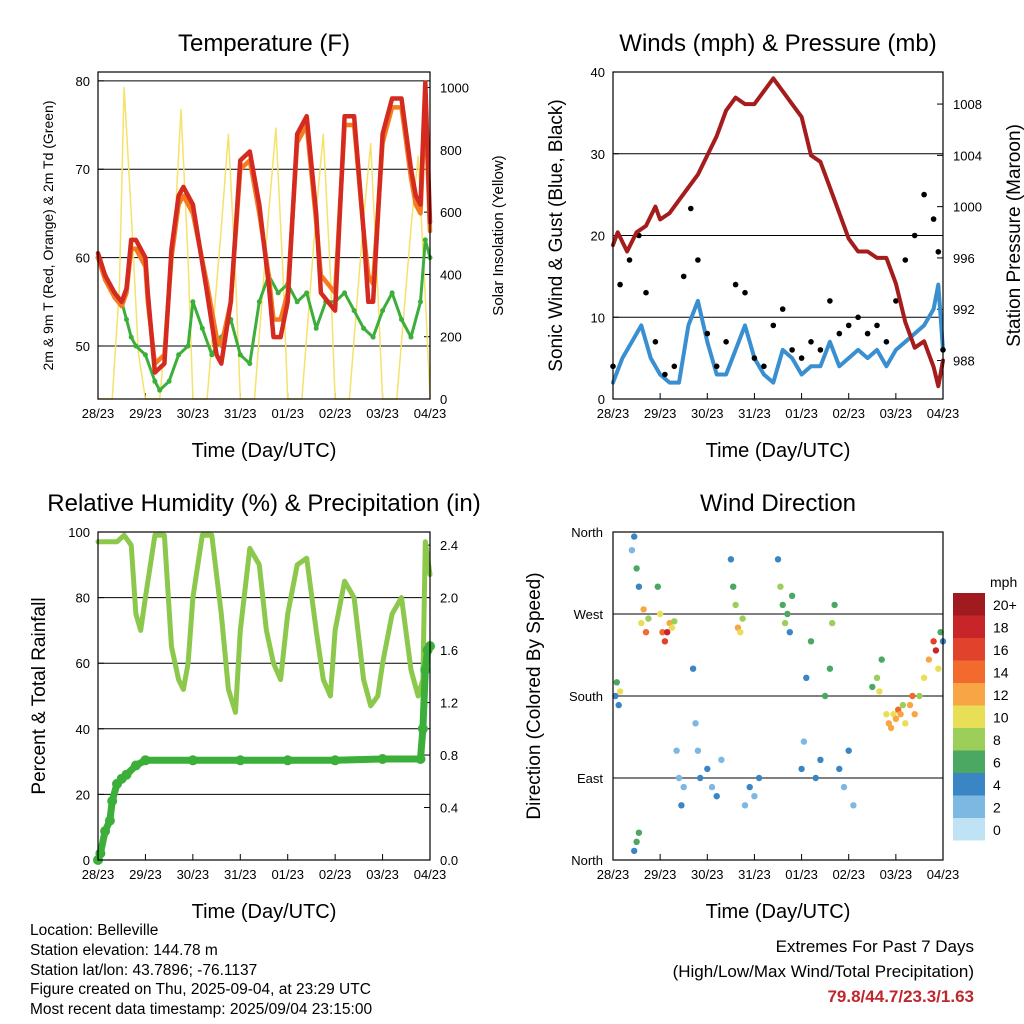  I want to click on x-axis-label-temperature: Time (Day/UTC), so click(264, 451).